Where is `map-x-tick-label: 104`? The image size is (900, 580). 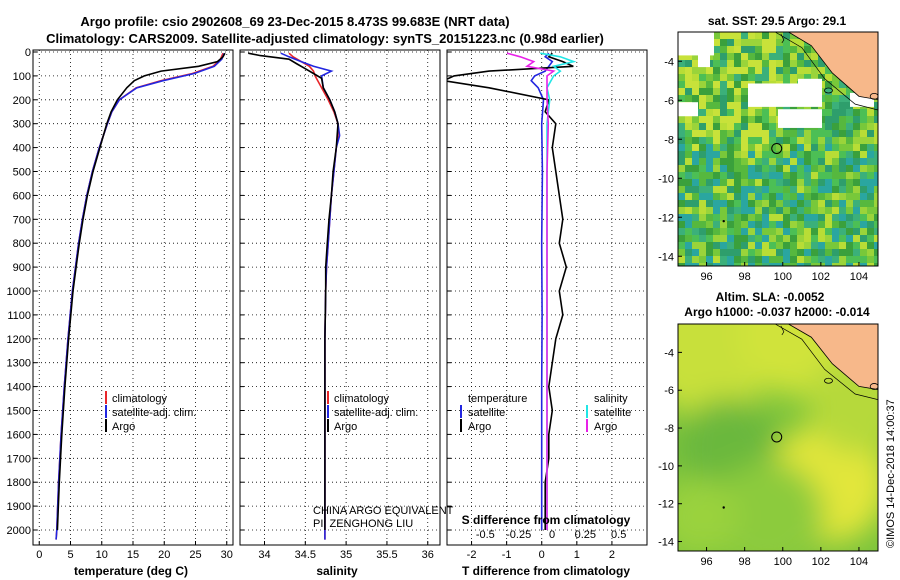 map-x-tick-label: 104 is located at coordinates (859, 562).